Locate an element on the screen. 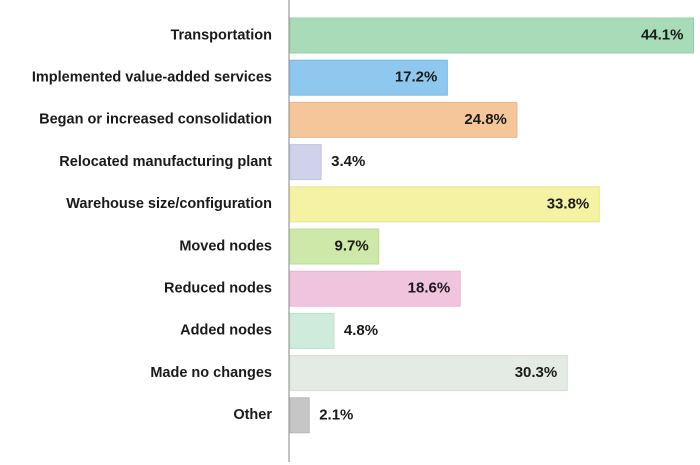  value-label: 24.8% is located at coordinates (485, 119).